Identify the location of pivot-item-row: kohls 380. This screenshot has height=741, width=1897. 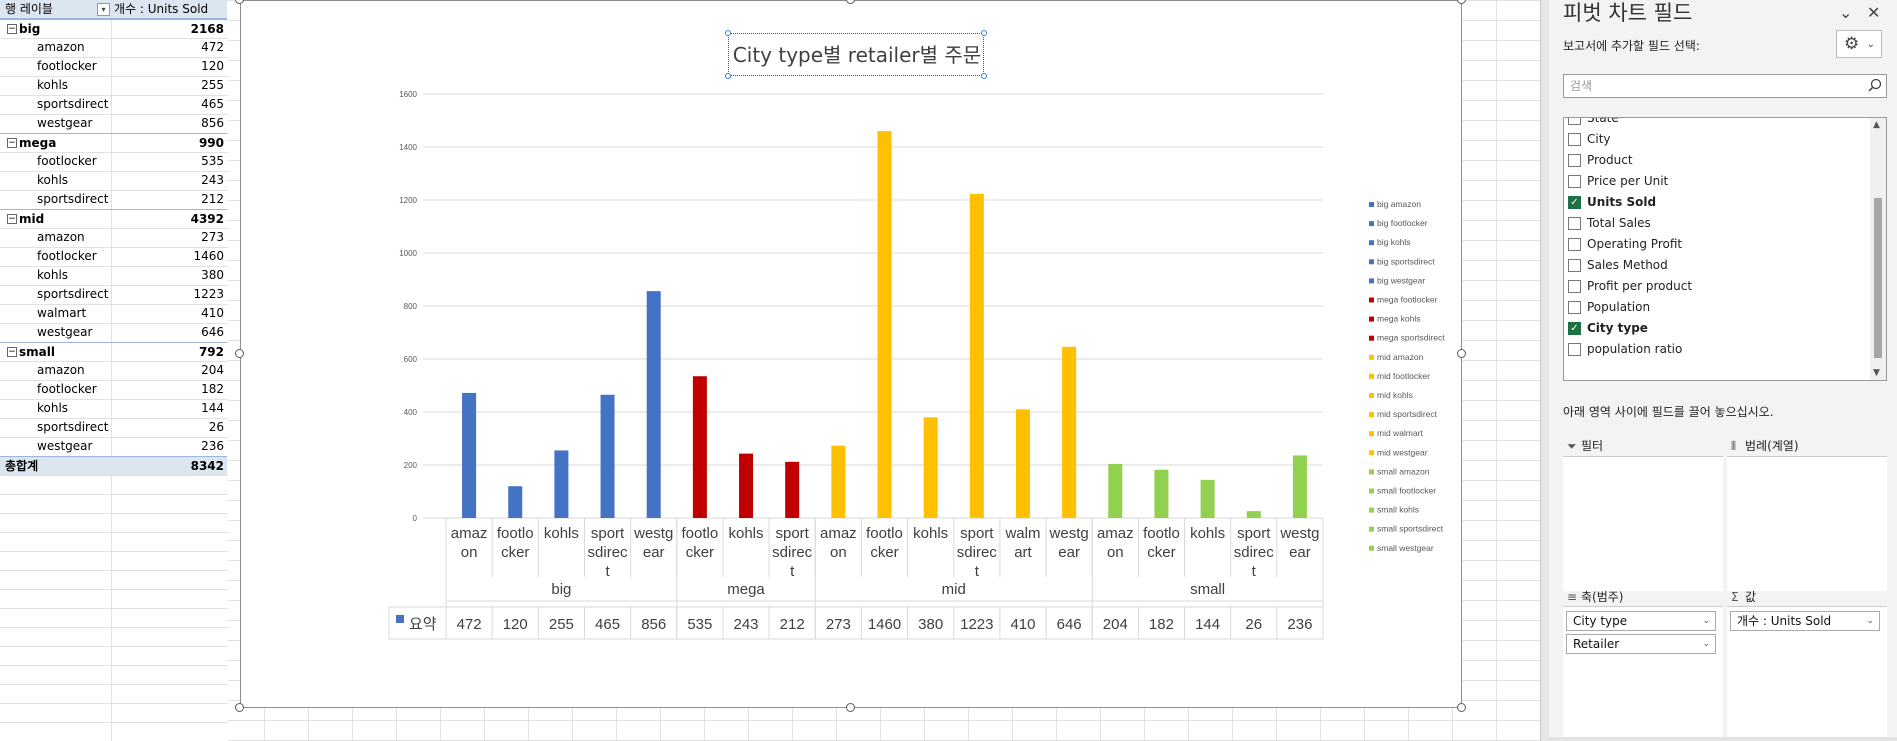
(113, 275).